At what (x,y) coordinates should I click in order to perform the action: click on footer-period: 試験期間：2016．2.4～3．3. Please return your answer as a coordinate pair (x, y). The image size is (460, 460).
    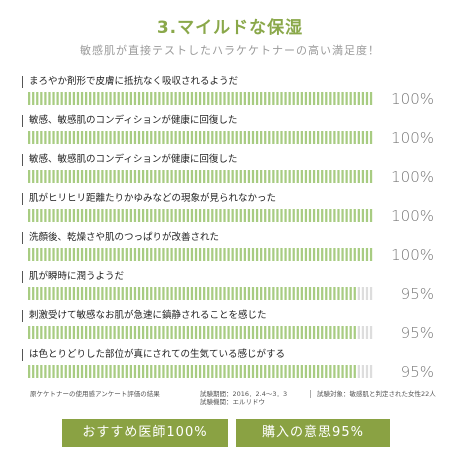
    Looking at the image, I should click on (244, 394).